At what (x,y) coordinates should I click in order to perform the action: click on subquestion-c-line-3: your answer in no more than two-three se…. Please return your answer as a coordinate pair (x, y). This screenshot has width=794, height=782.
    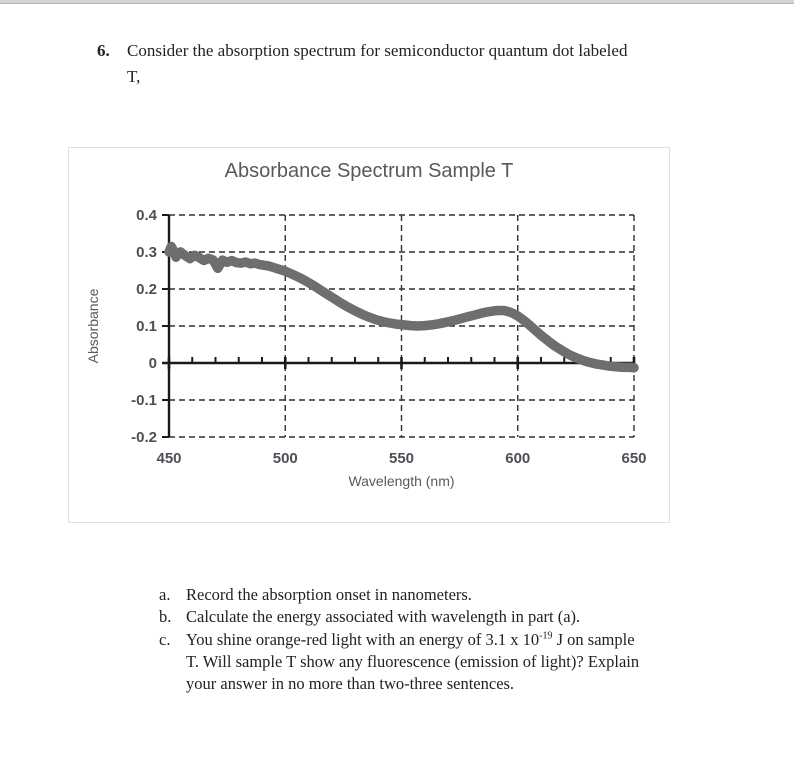
    Looking at the image, I should click on (350, 684).